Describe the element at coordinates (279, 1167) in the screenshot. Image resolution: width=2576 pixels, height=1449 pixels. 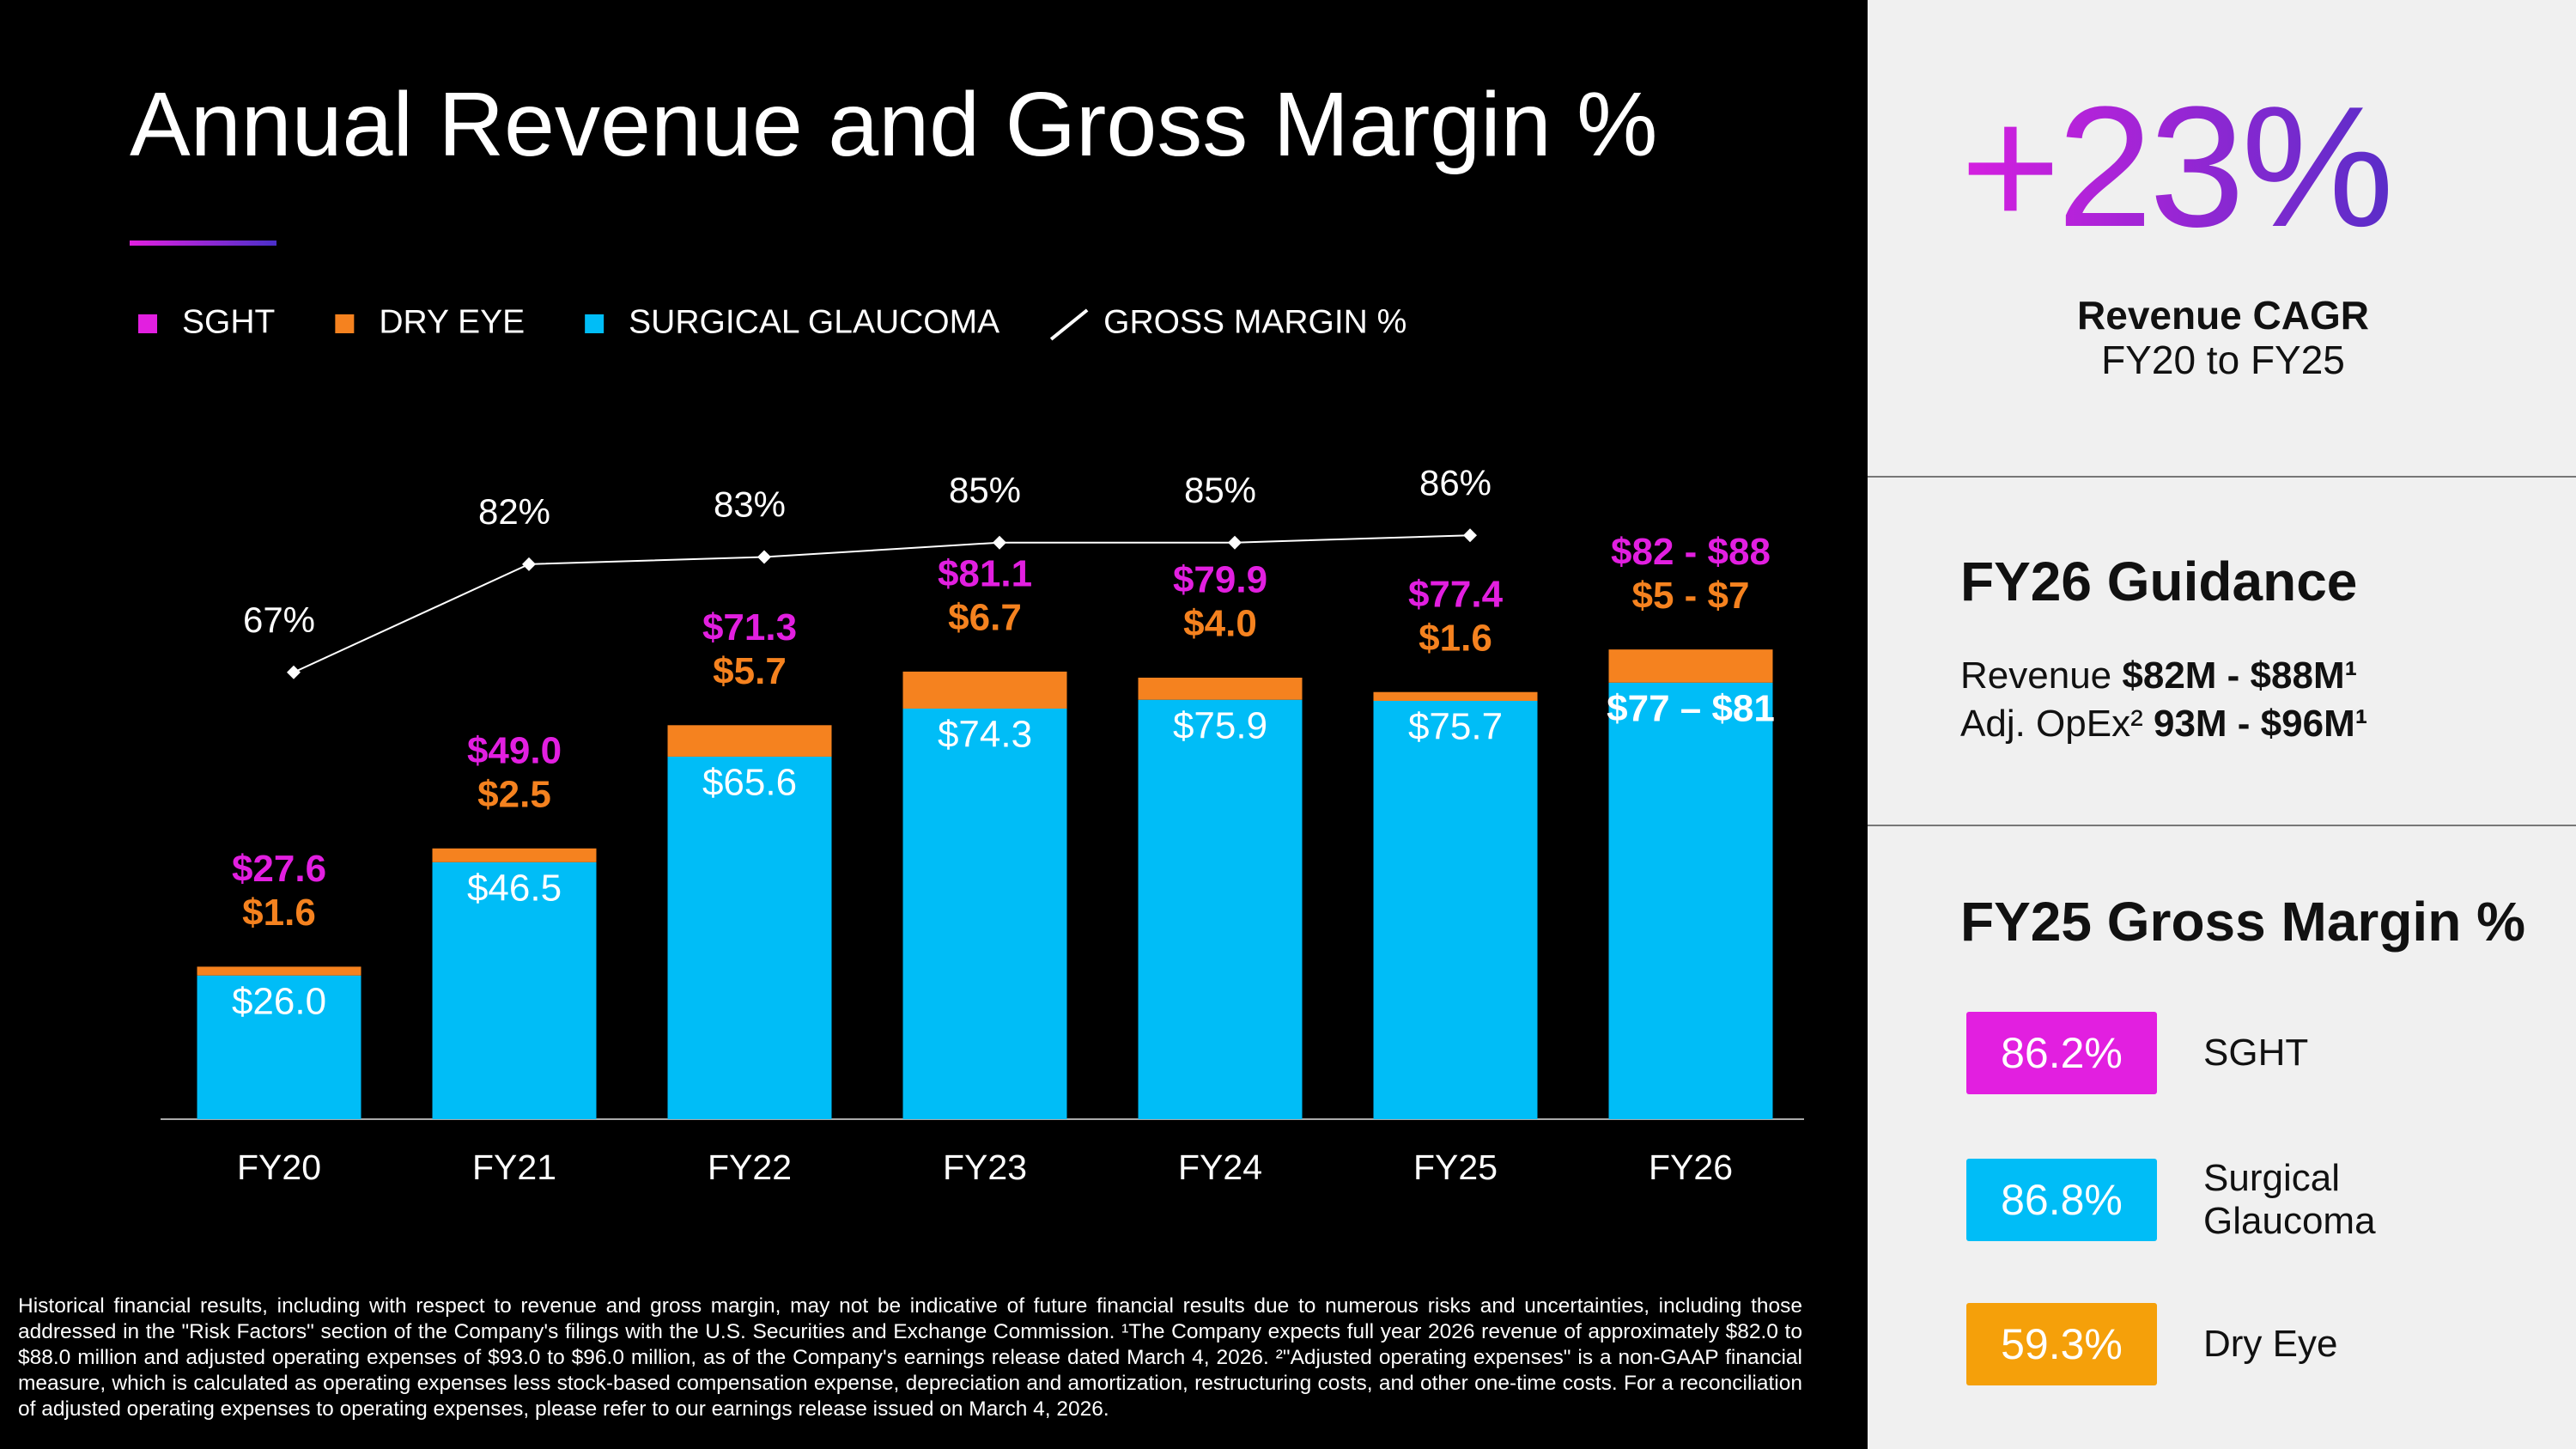
I see `x-tick-label: FY20` at that location.